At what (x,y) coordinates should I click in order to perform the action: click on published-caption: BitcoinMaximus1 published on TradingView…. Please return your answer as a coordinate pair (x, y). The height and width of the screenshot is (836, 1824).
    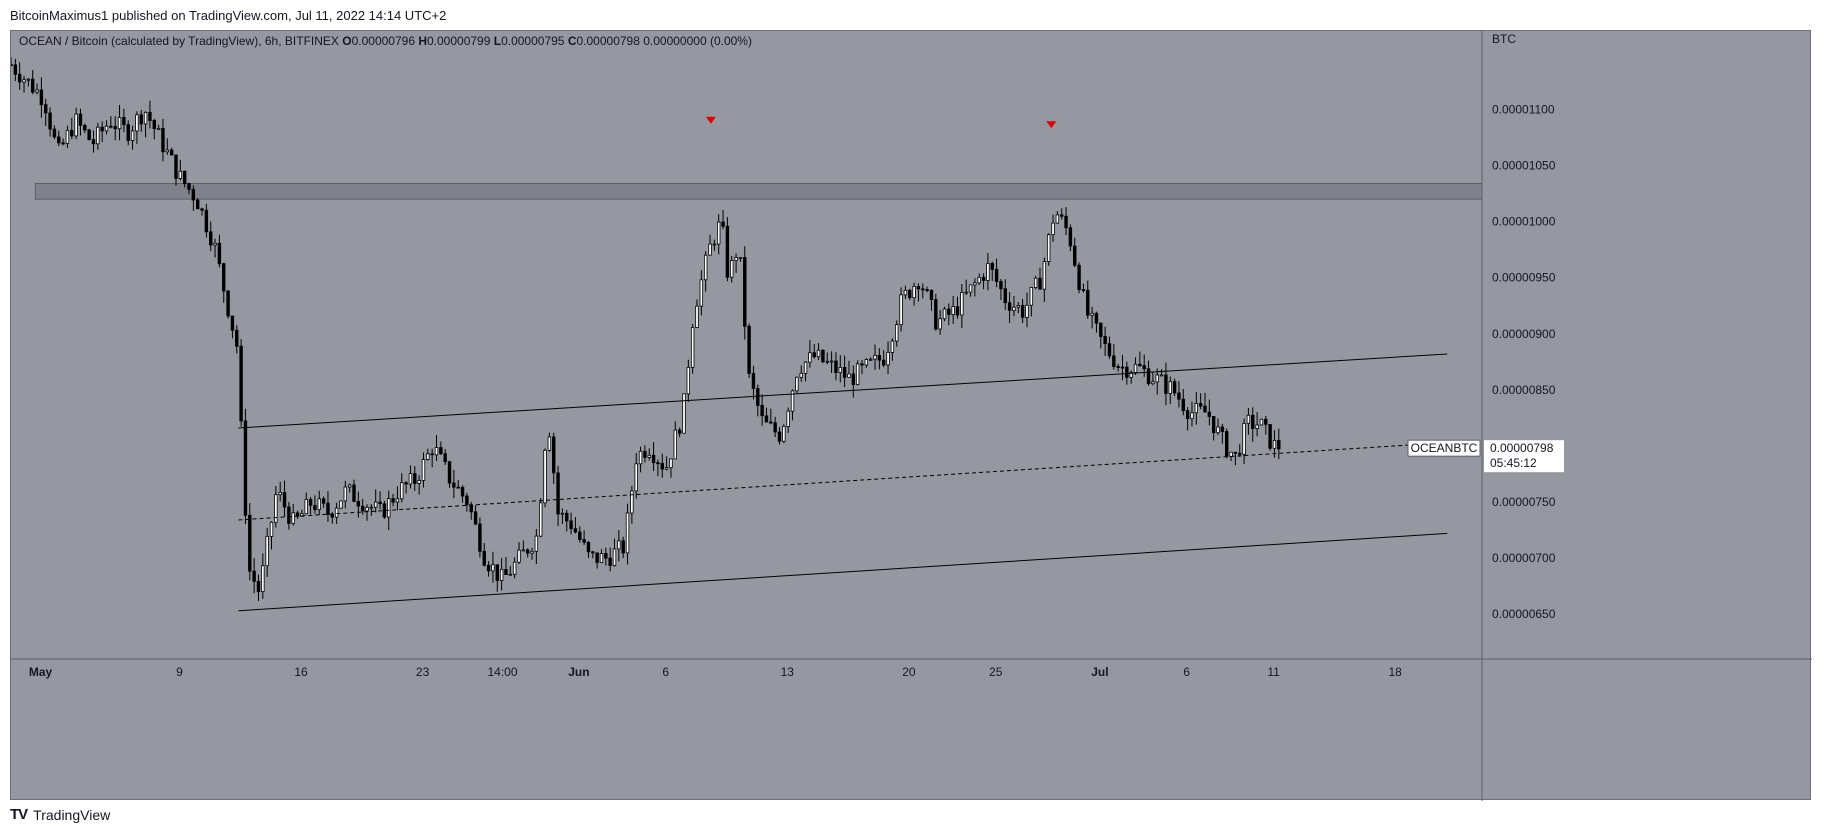
    Looking at the image, I should click on (228, 15).